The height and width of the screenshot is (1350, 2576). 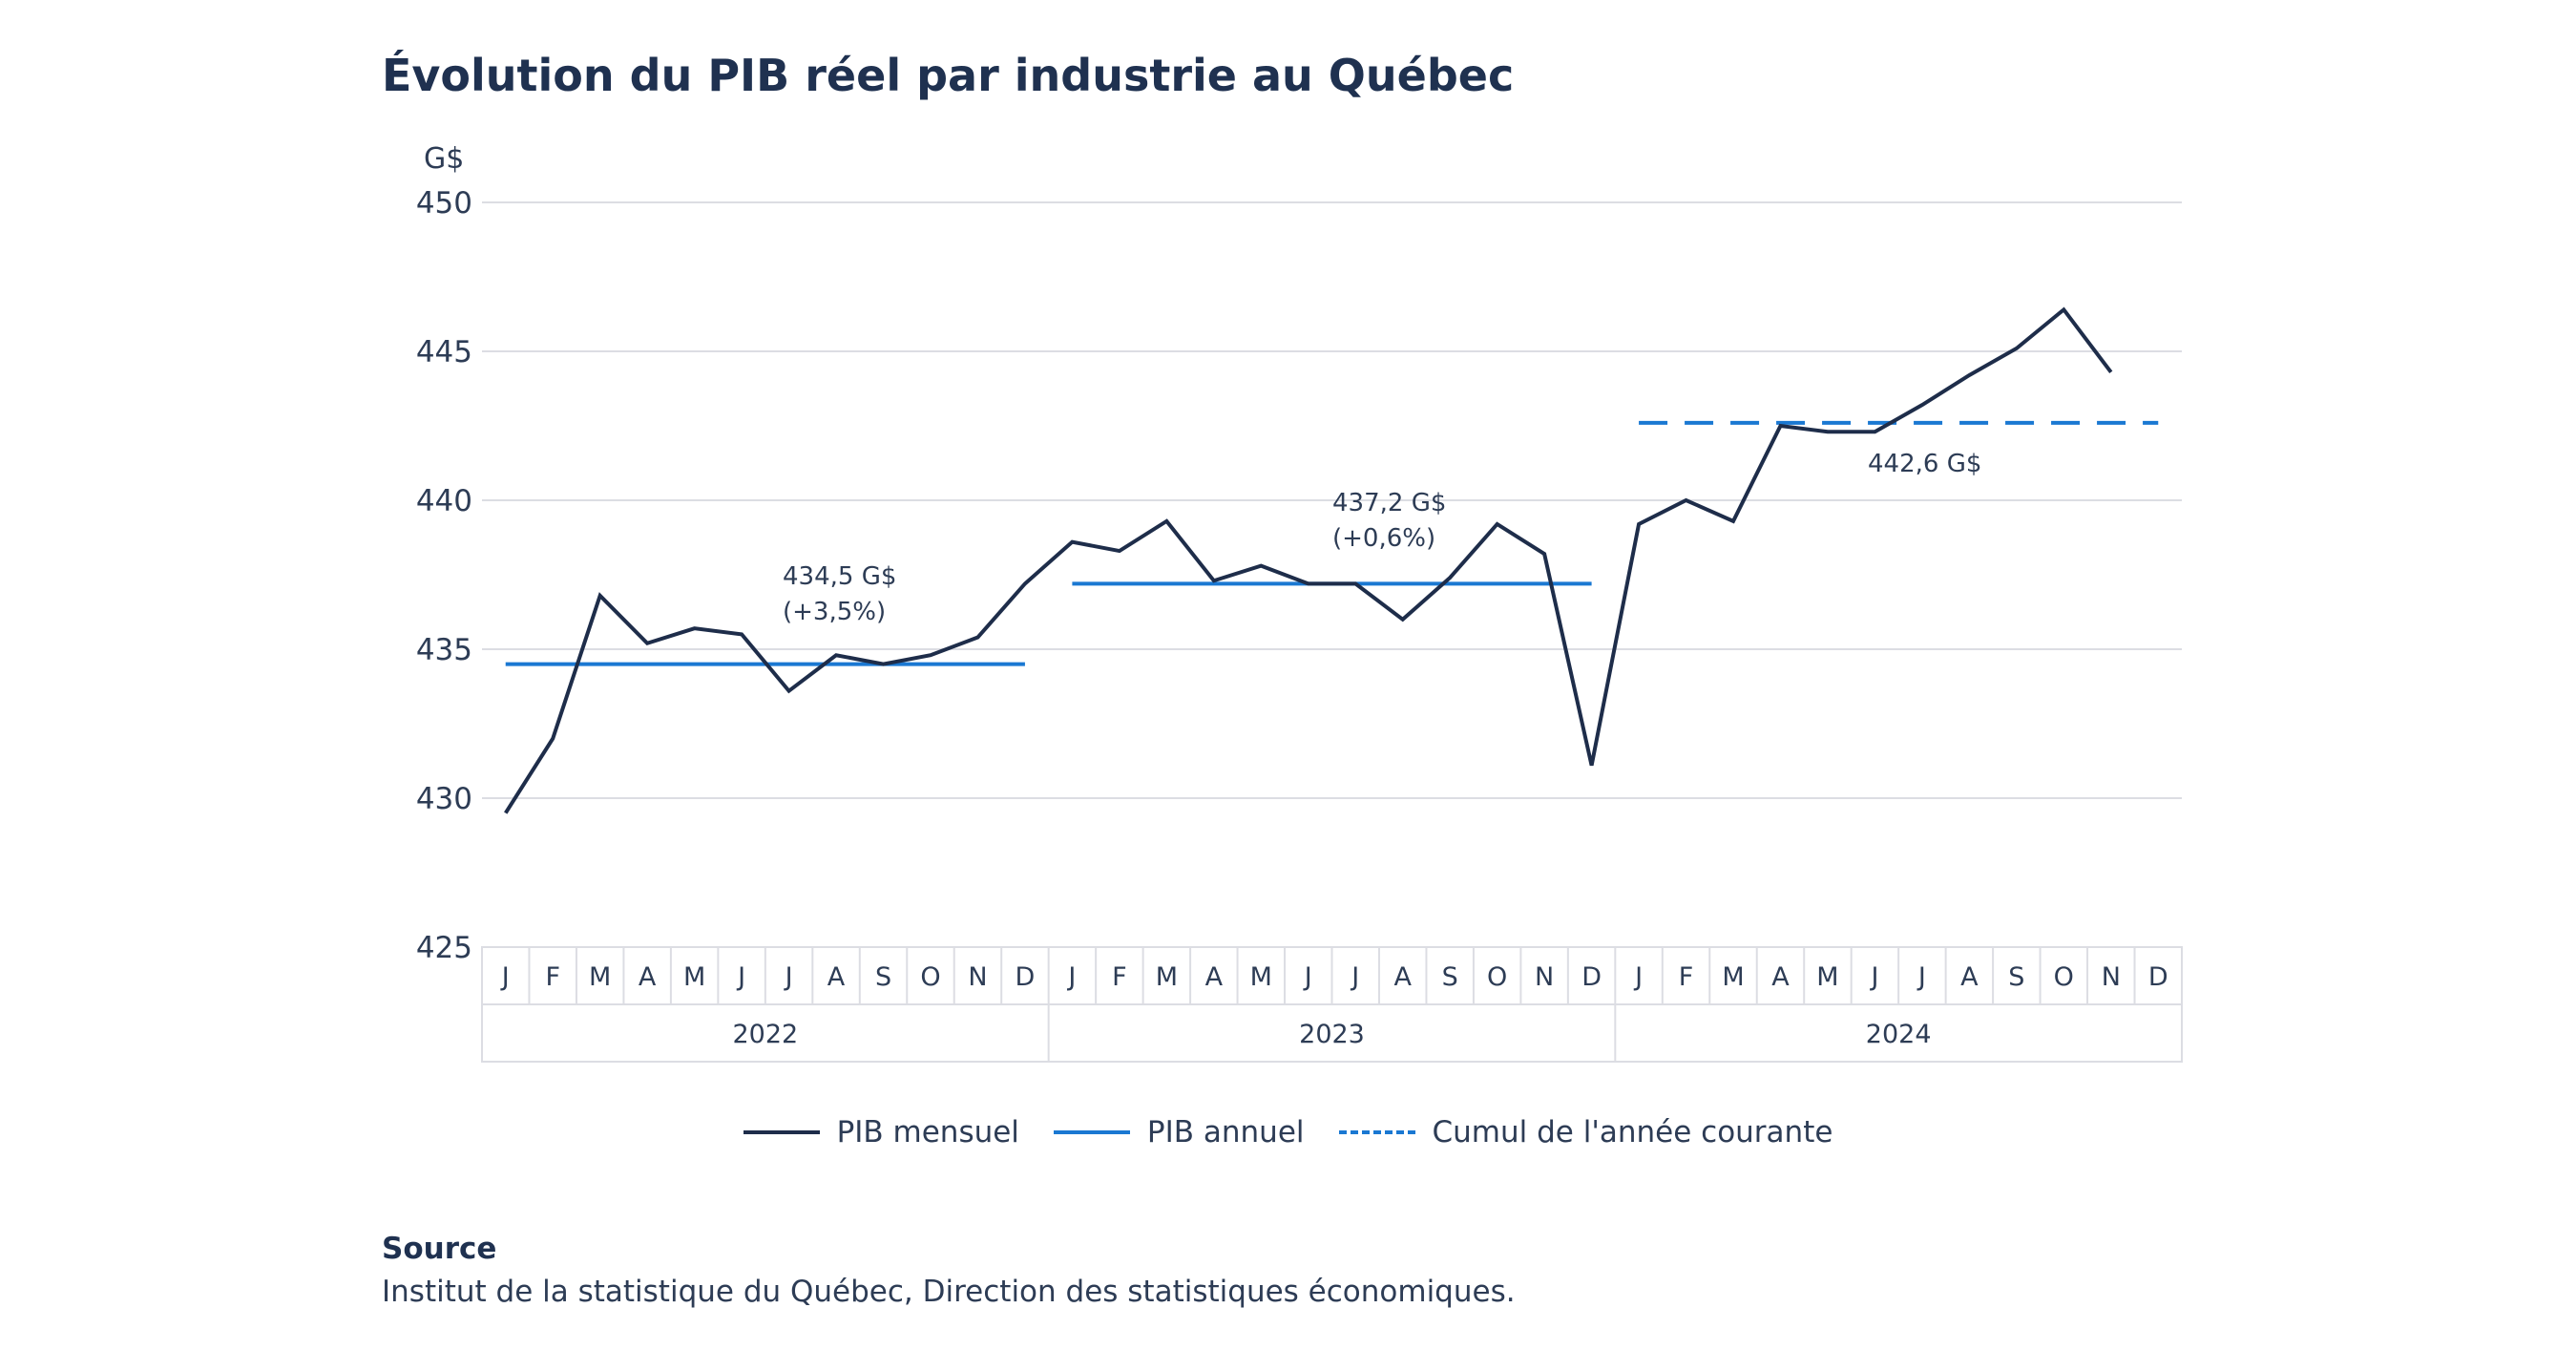 I want to click on source-label: Source, so click(x=439, y=1249).